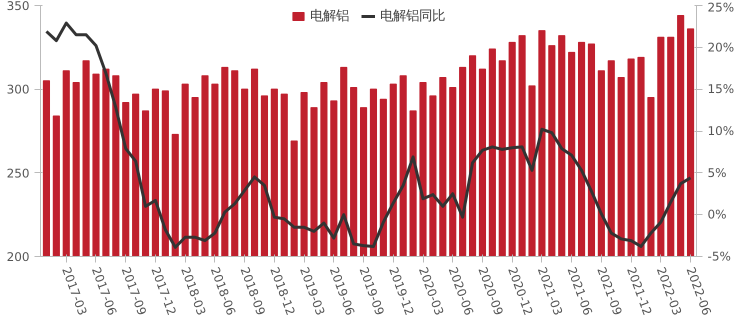 The width and height of the screenshot is (746, 335). What do you see at coordinates (18, 89) in the screenshot?
I see `y-tick-label: 300` at bounding box center [18, 89].